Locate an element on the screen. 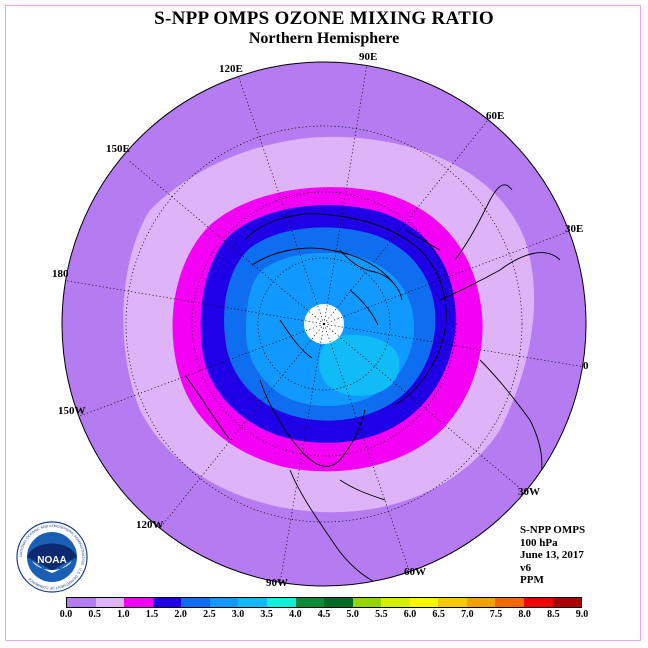  lon-label-30w: 30W is located at coordinates (529, 492).